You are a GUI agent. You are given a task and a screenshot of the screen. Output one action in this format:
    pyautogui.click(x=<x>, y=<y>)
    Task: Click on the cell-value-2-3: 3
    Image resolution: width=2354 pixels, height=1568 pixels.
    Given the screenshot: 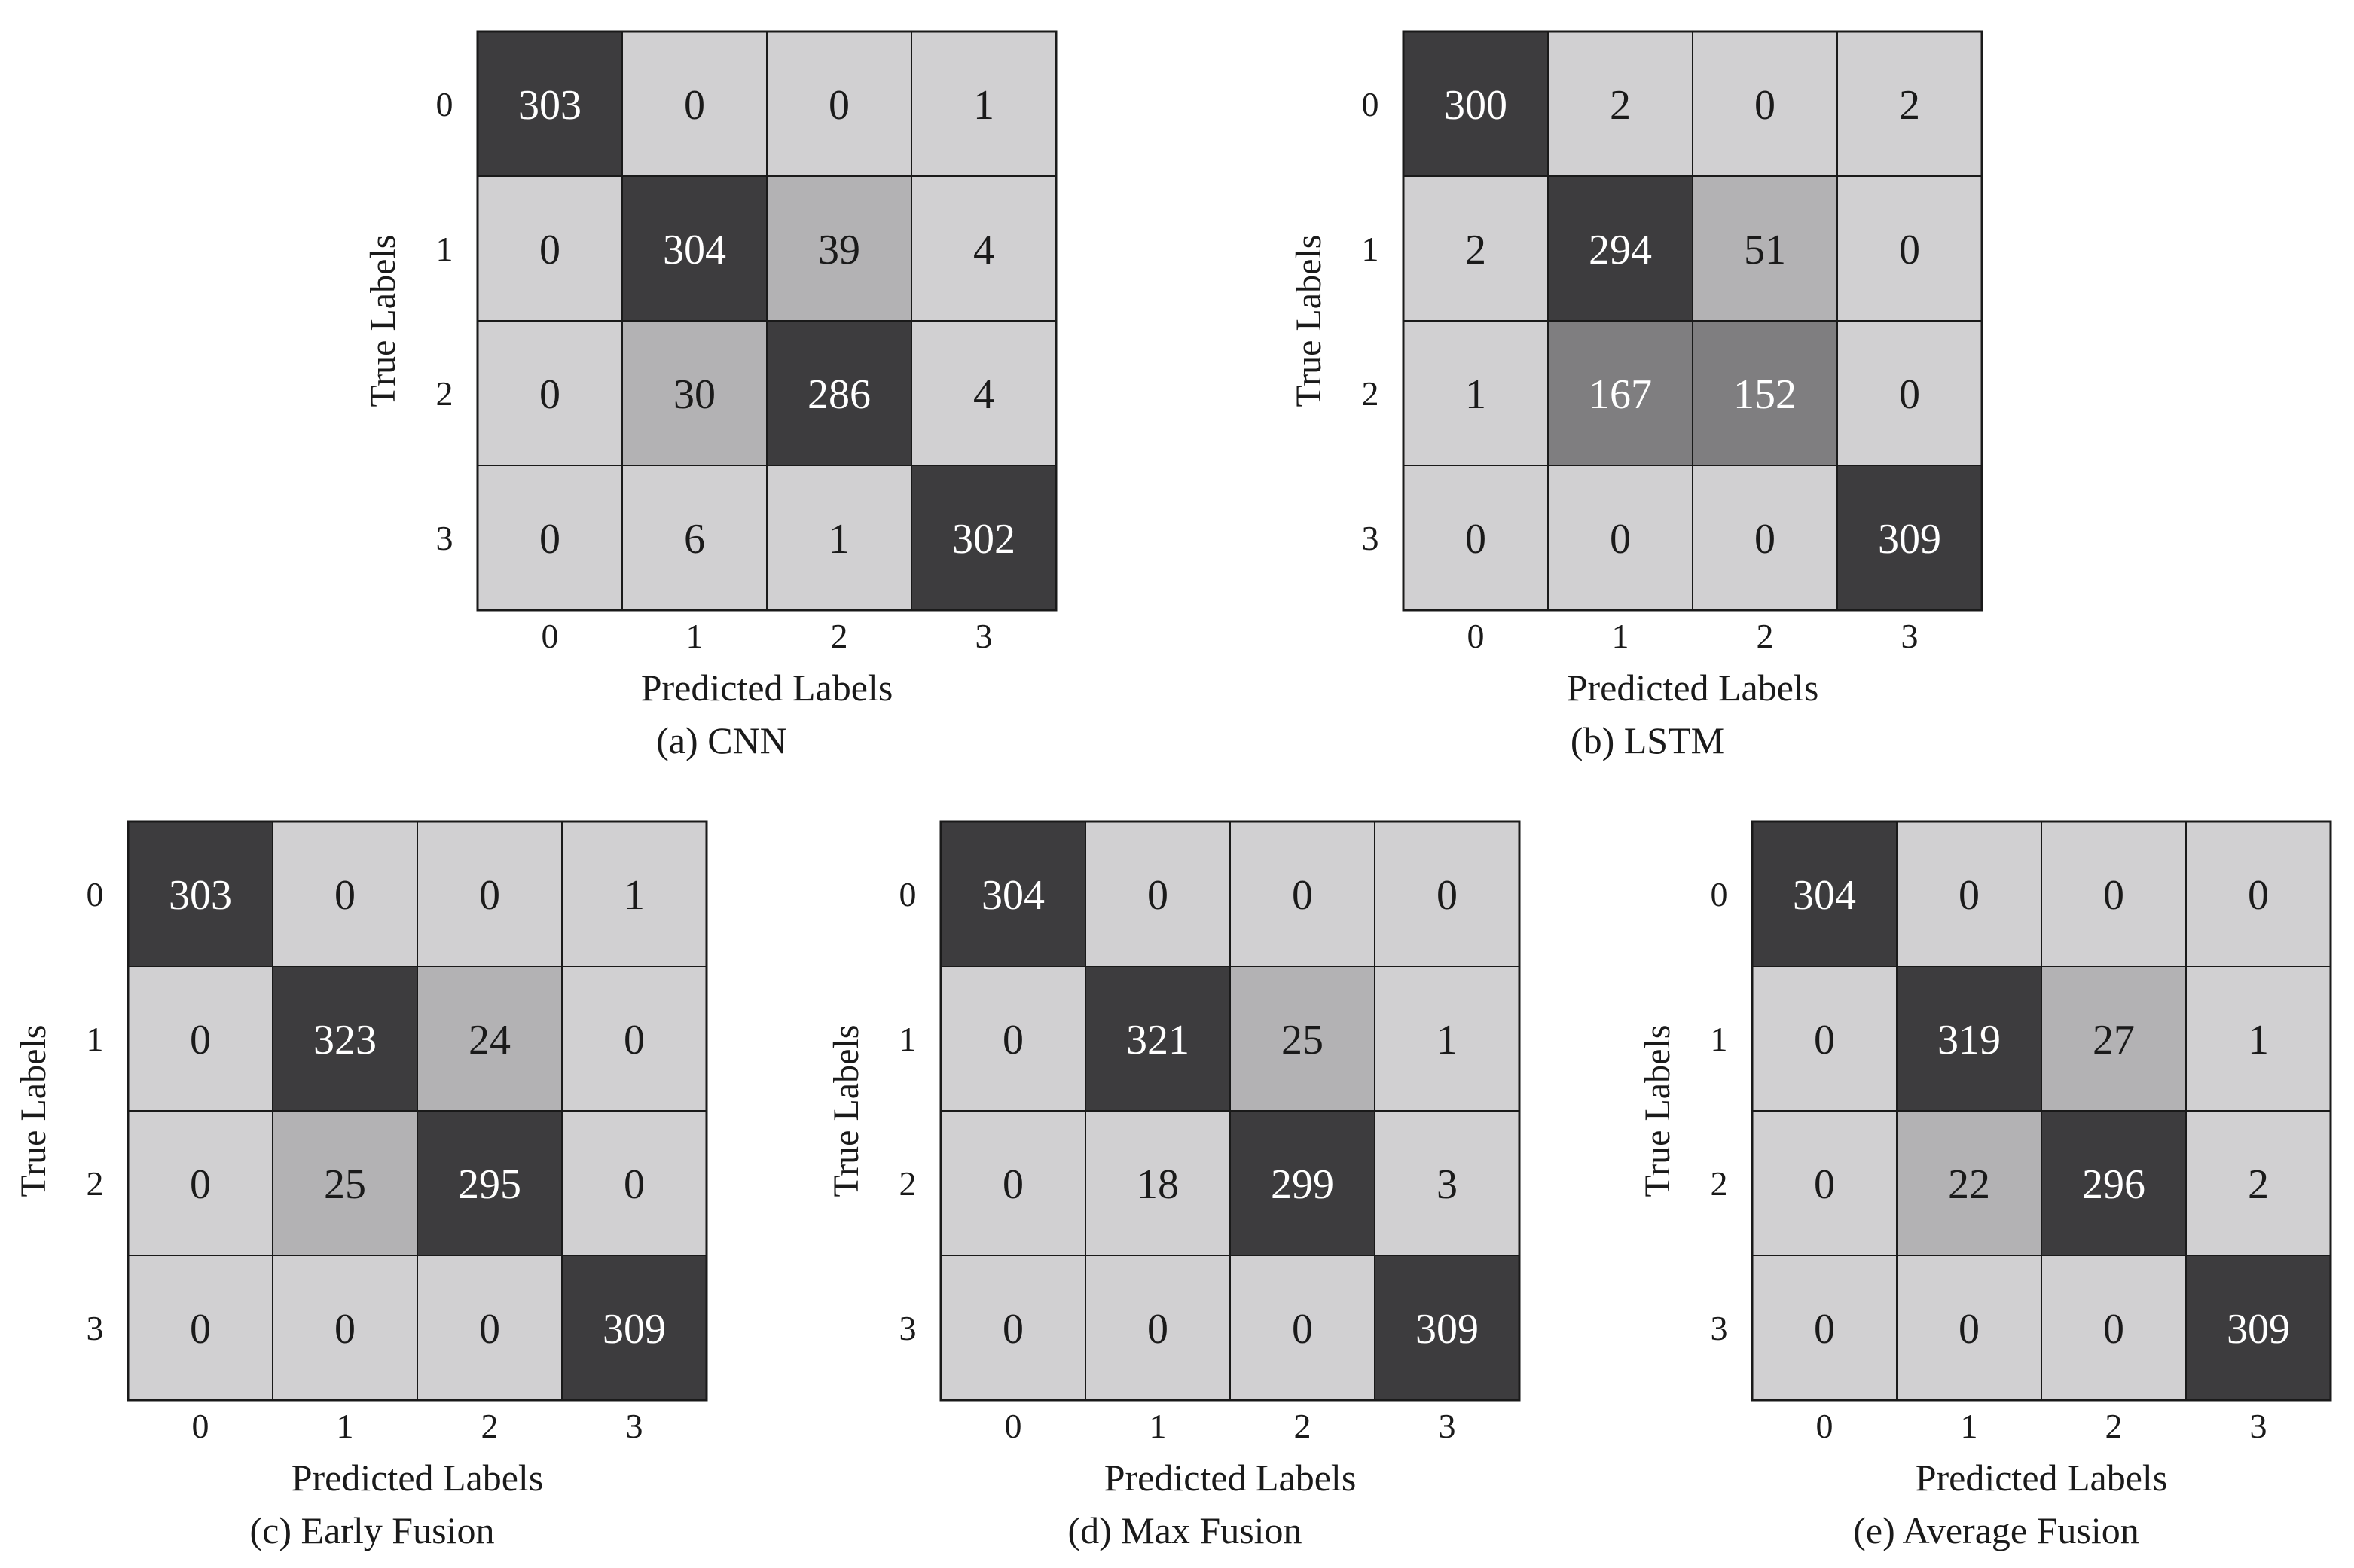 What is the action you would take?
    pyautogui.click(x=1447, y=1184)
    